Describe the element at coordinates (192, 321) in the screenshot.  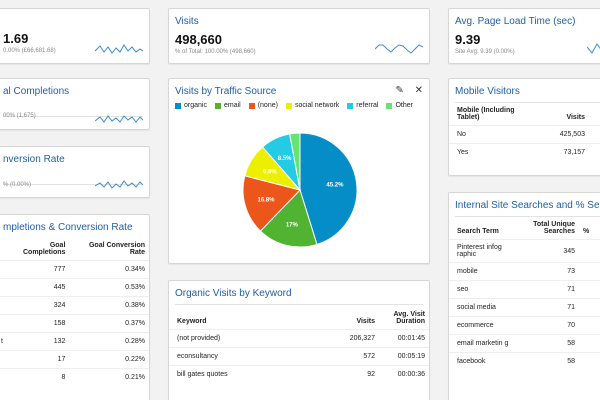
I see `col-keyword: Keyword` at that location.